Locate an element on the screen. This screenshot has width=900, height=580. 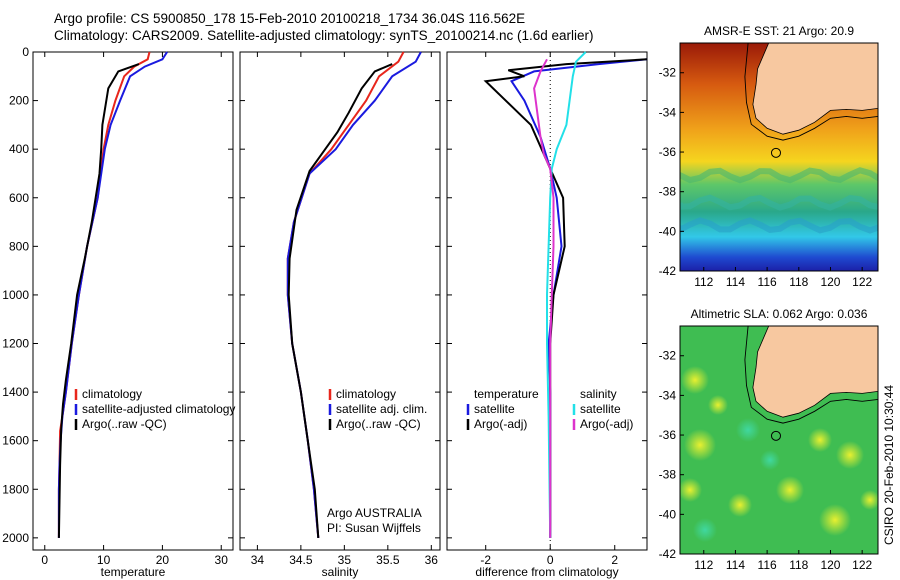
x-axis-label: difference from climatology is located at coordinates (546, 572).